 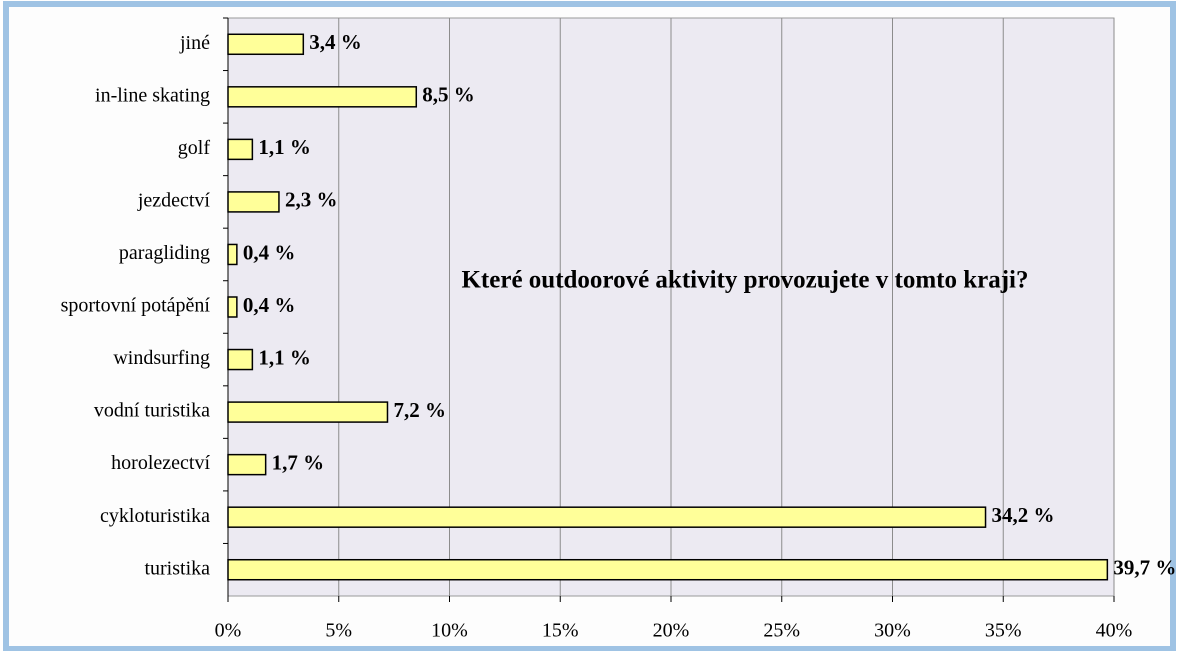 What do you see at coordinates (177, 568) in the screenshot?
I see `y-tick-label: turistika` at bounding box center [177, 568].